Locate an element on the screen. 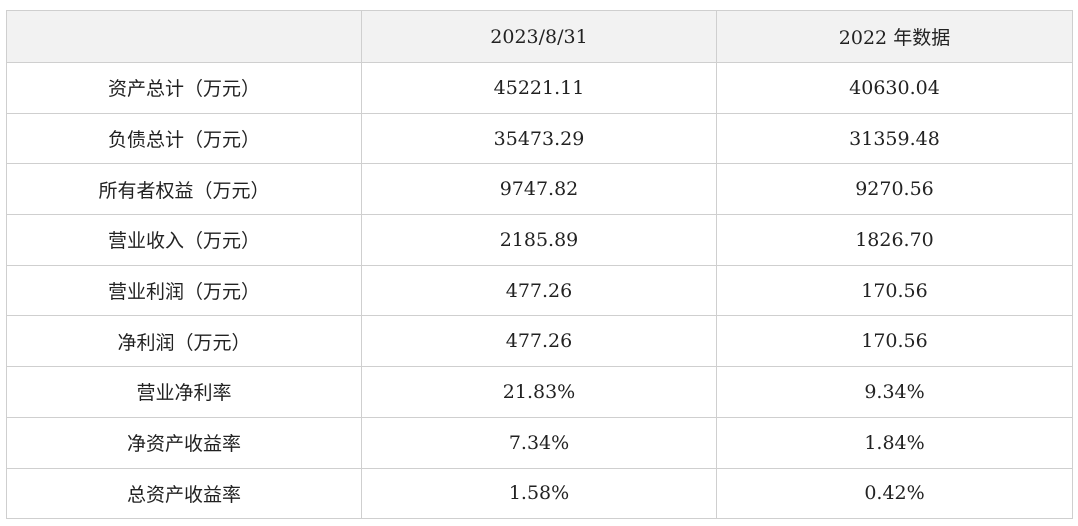 This screenshot has height=526, width=1078. cell: 1826.70 is located at coordinates (894, 240).